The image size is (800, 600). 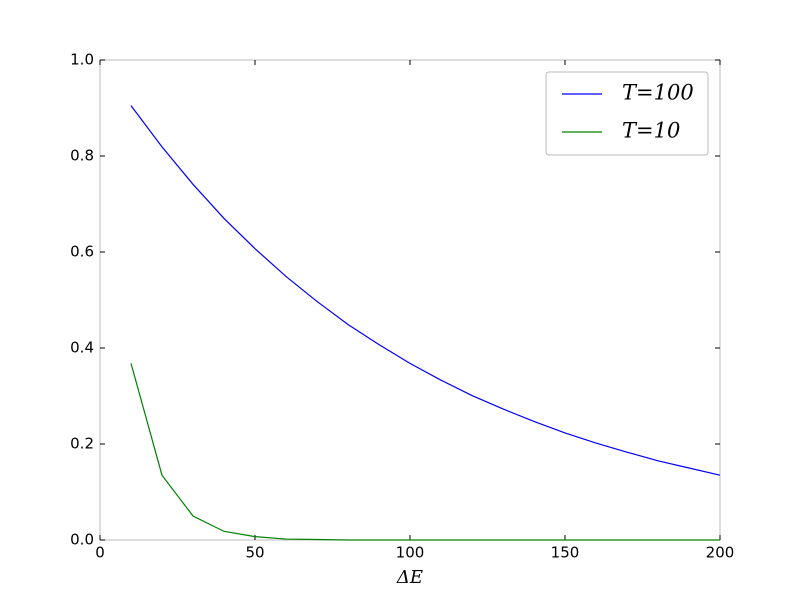 I want to click on legend-box, so click(x=627, y=113).